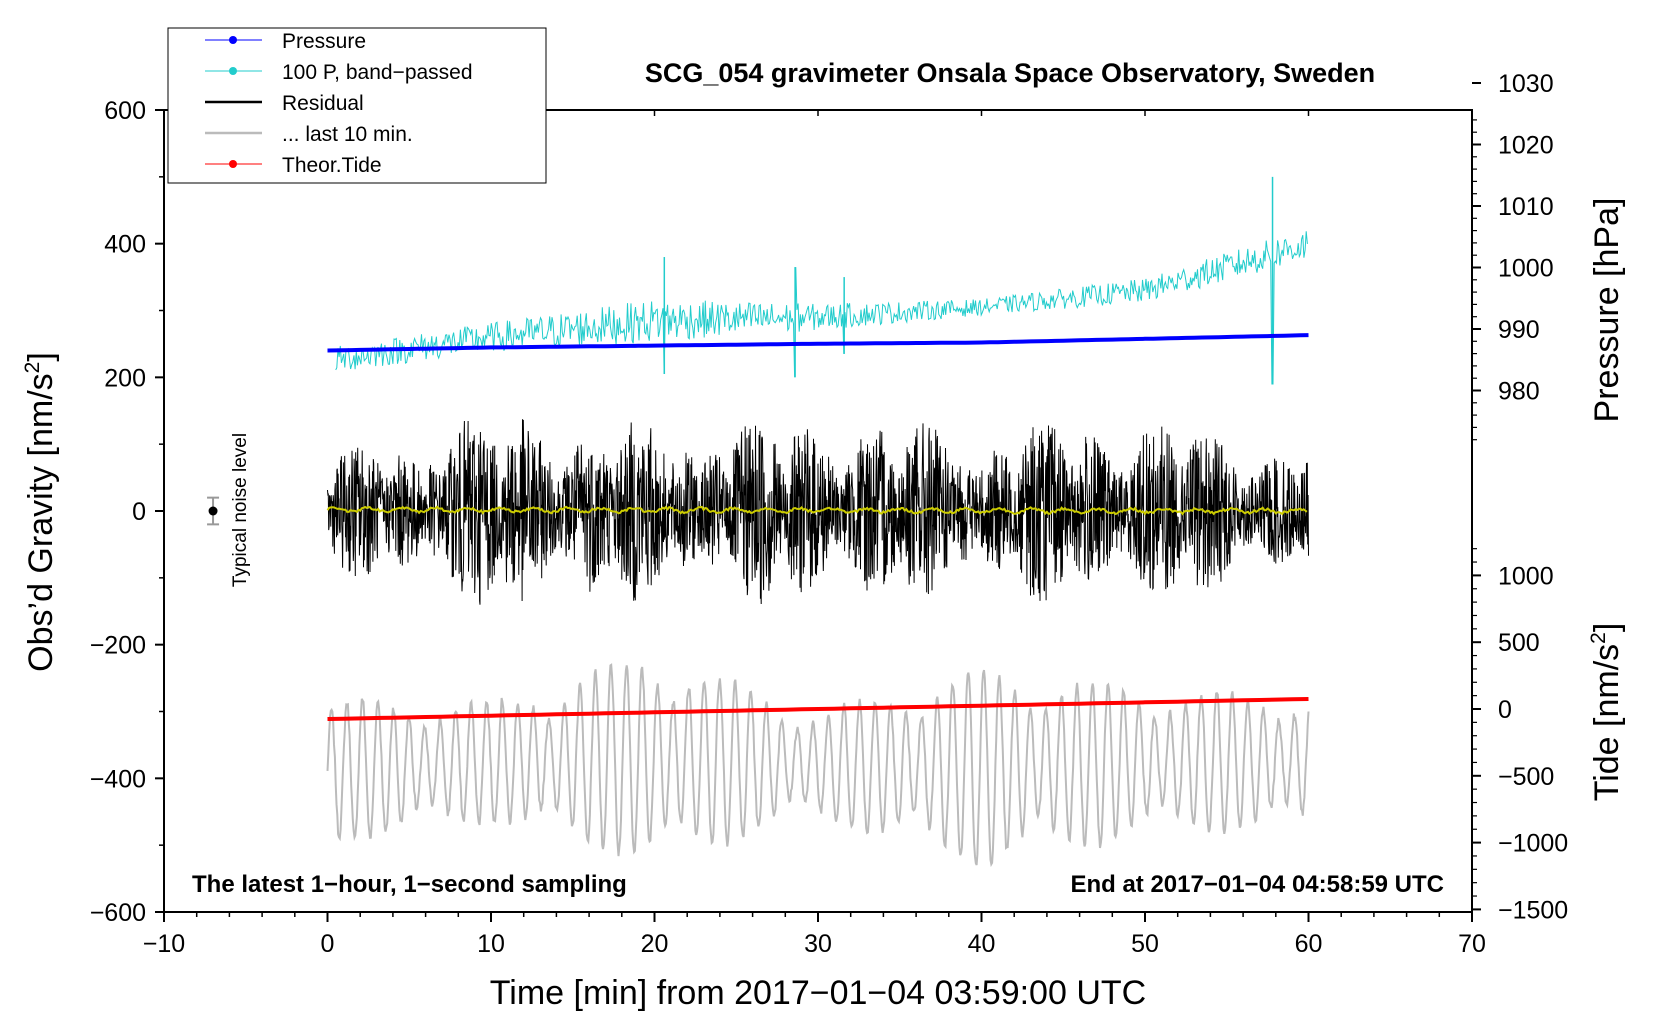 The width and height of the screenshot is (1660, 1020). I want to click on pressure-axis-tick-label: 990, so click(1519, 330).